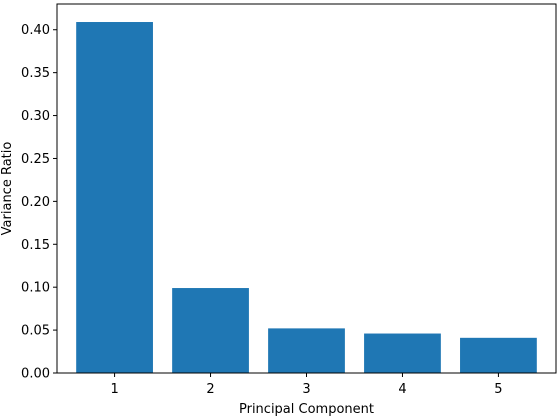 This screenshot has height=416, width=559. I want to click on y-tick-label: 0.20, so click(35, 202).